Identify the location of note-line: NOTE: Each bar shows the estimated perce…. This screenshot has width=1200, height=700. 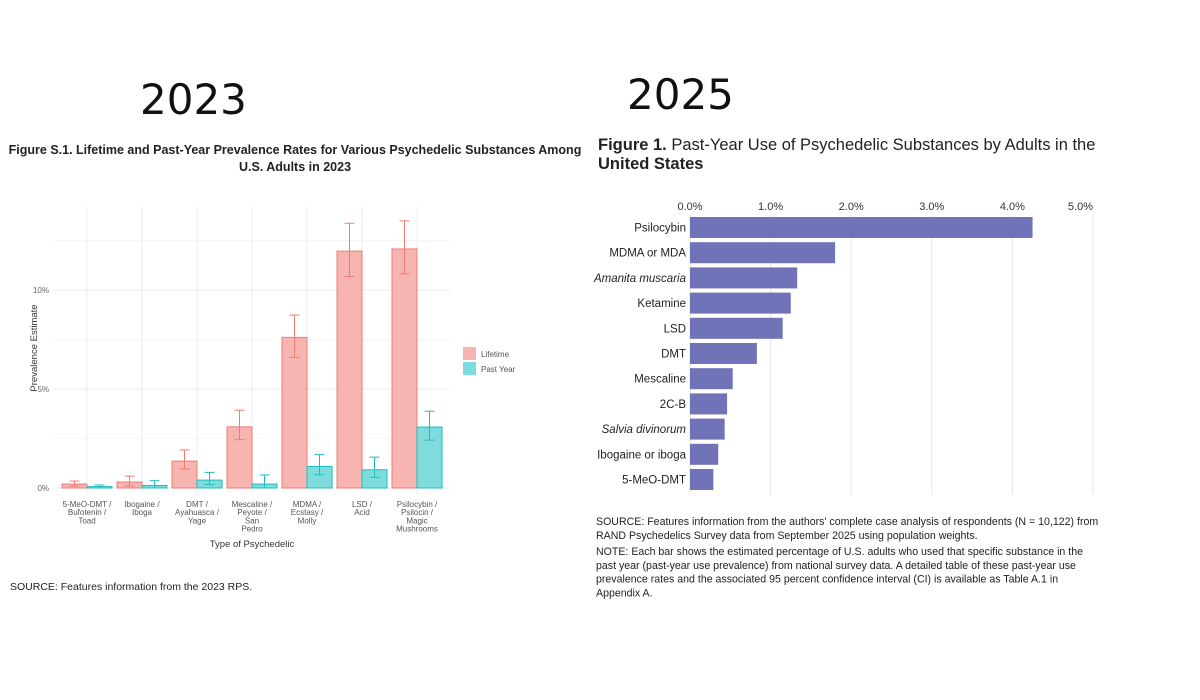
(839, 552).